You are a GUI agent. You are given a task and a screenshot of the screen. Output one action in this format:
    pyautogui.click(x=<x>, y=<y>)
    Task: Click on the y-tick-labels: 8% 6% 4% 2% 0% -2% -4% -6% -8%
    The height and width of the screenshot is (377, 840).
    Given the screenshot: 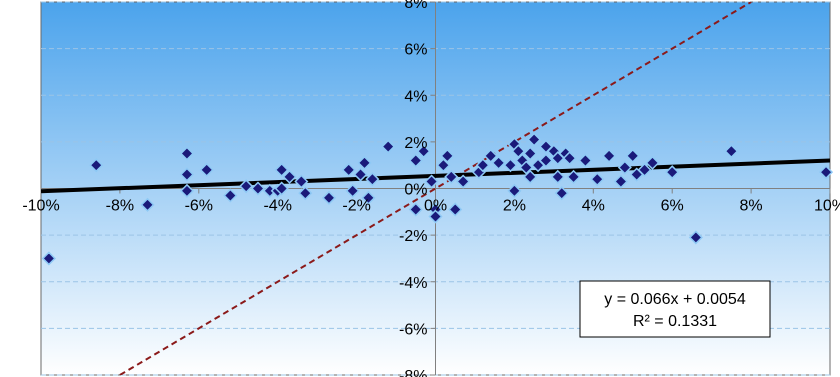 What is the action you would take?
    pyautogui.click(x=413, y=188)
    